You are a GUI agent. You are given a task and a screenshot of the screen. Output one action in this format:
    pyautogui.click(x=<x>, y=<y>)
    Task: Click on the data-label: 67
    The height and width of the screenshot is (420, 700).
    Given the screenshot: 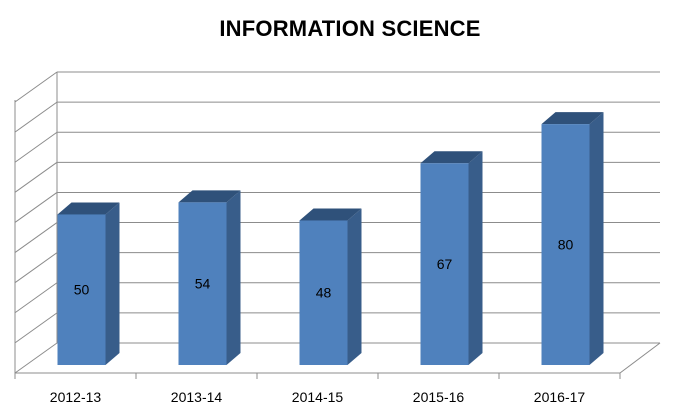 What is the action you would take?
    pyautogui.click(x=445, y=264)
    